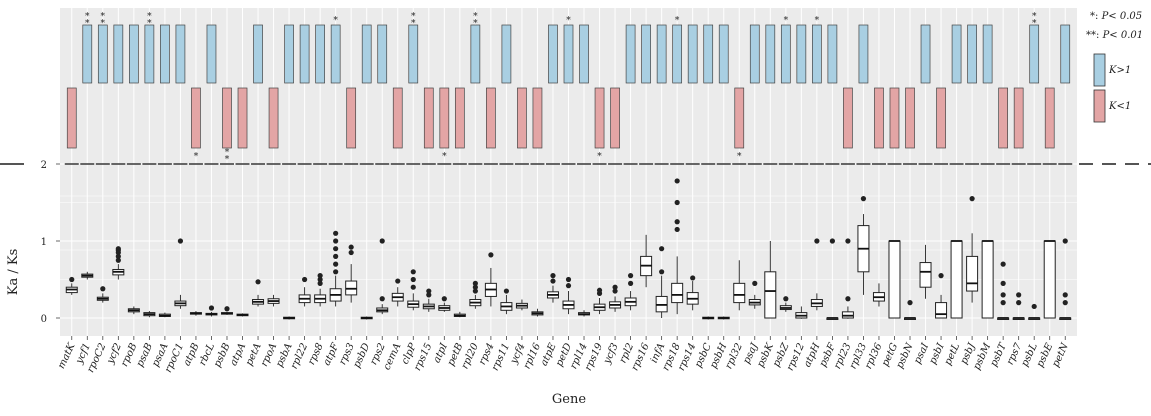 This screenshot has width=1151, height=416. Describe the element at coordinates (258, 54) in the screenshot. I see `k-gt-1-bar-petA` at that location.